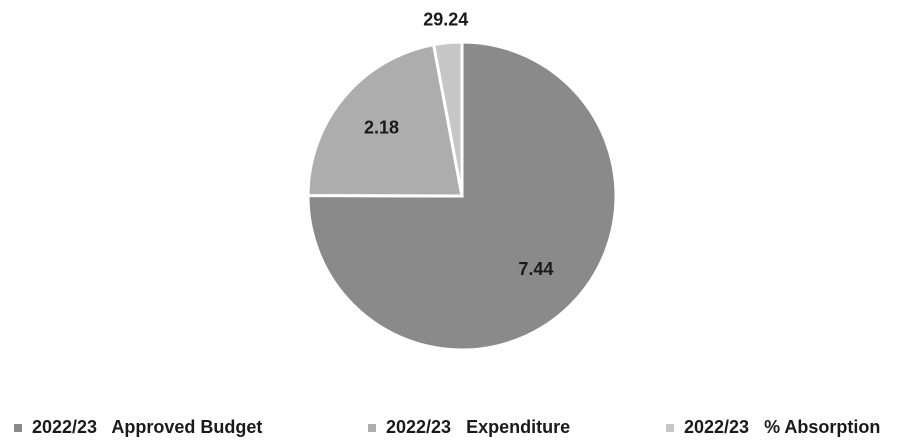 This screenshot has width=922, height=441. Describe the element at coordinates (478, 427) in the screenshot. I see `legend-label: 2022/23 Expenditure` at that location.